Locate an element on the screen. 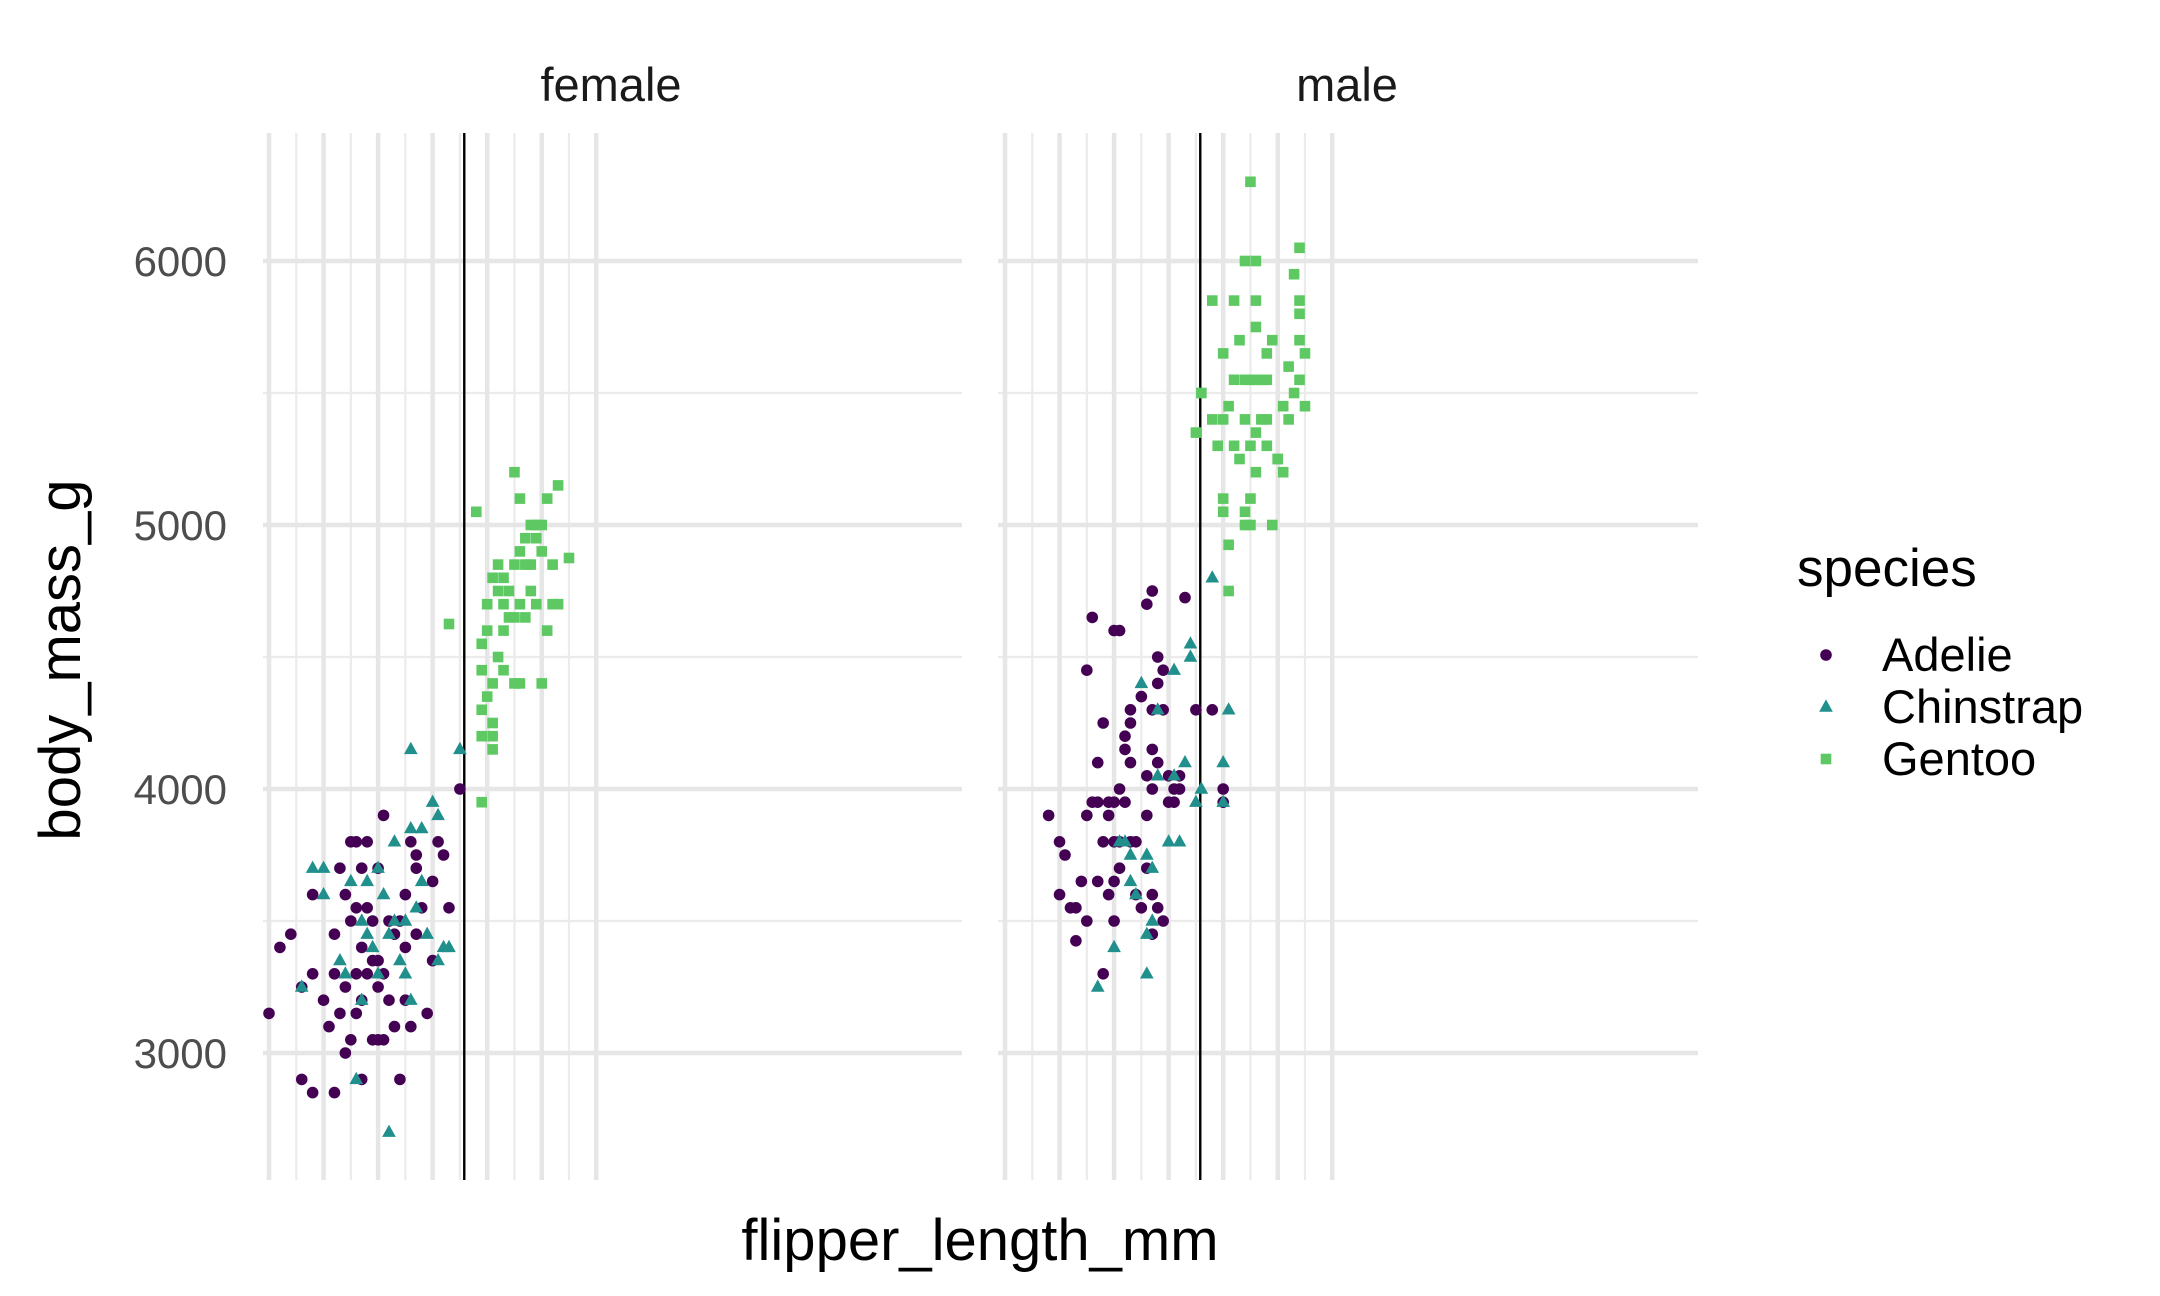 This screenshot has height=1296, width=2160. facet-label-male: male is located at coordinates (1347, 84).